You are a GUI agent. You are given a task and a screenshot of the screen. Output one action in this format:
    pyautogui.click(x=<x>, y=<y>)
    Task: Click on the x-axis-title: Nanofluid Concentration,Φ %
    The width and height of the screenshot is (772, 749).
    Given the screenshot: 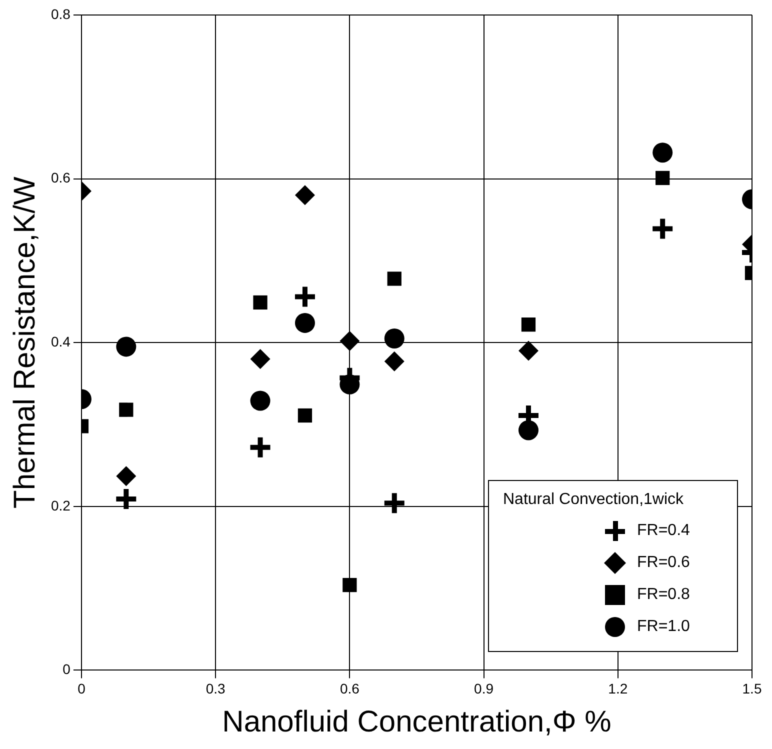 What is the action you would take?
    pyautogui.click(x=417, y=721)
    